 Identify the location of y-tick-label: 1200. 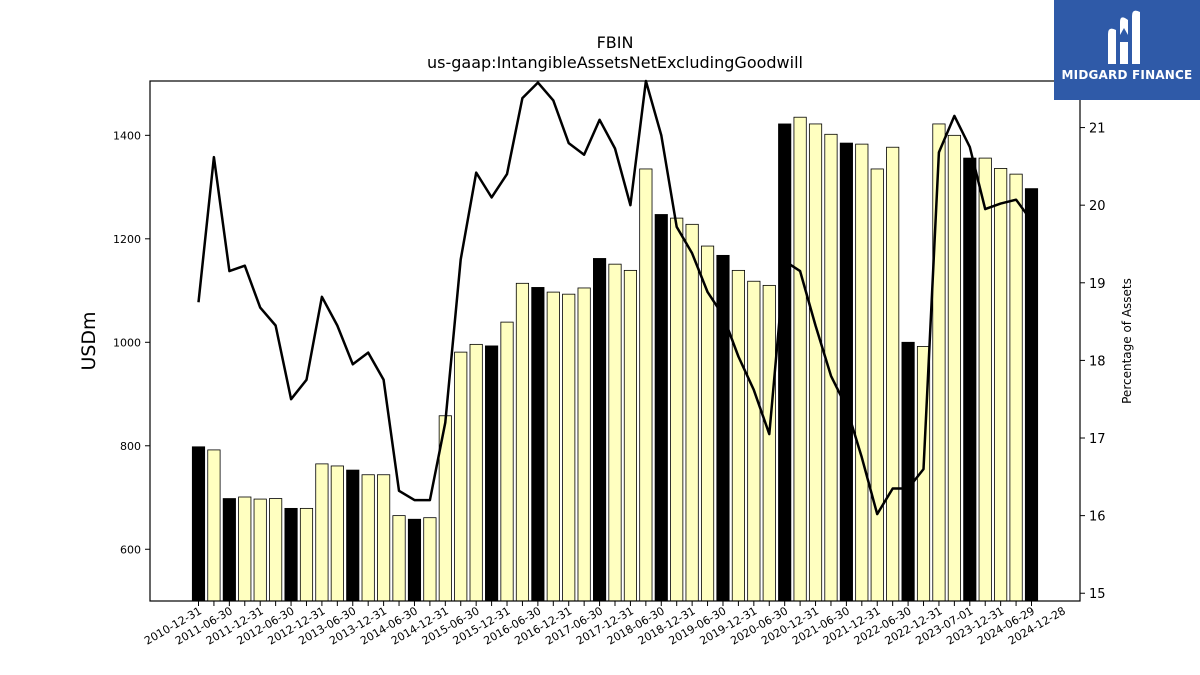
(127, 239).